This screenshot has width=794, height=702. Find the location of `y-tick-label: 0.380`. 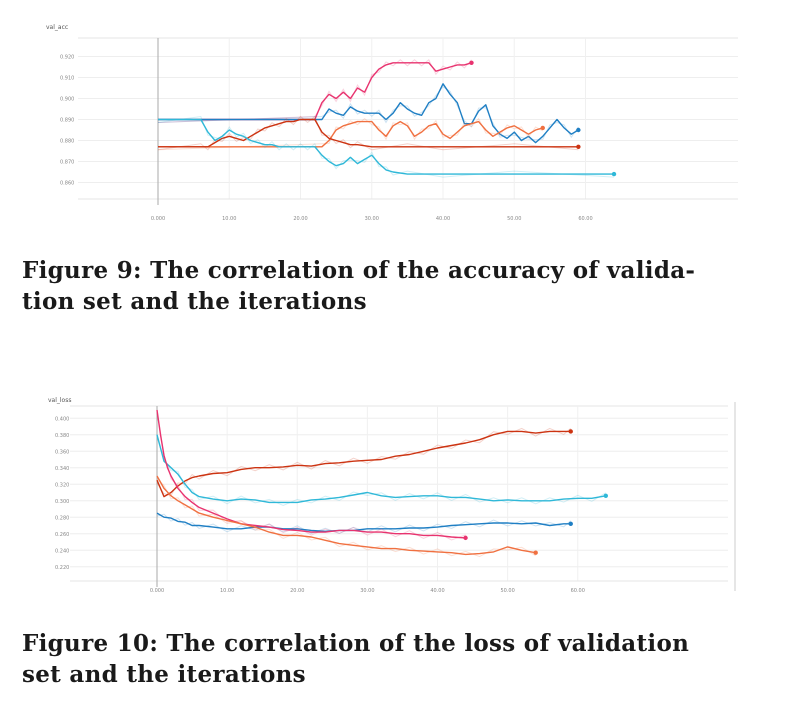

y-tick-label: 0.380 is located at coordinates (62, 436).